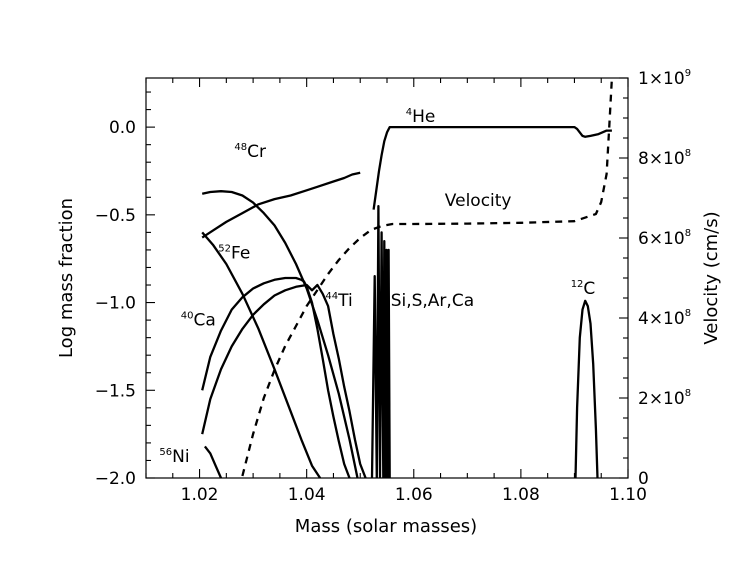 The width and height of the screenshot is (747, 578). Describe the element at coordinates (521, 495) in the screenshot. I see `x-tick-label: 1.08` at that location.